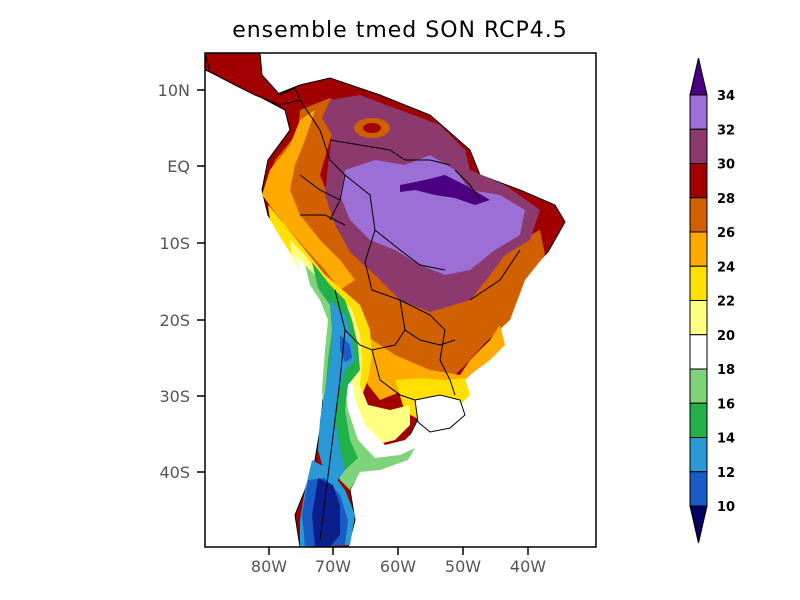 The height and width of the screenshot is (600, 800). I want to click on lat-tick-label: 40S, so click(174, 472).